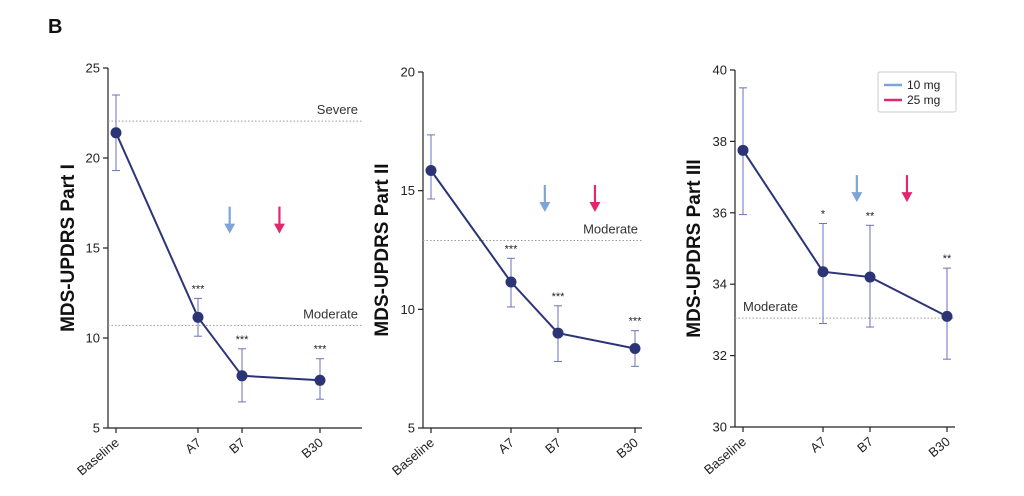  I want to click on legend-label: 25 mg, so click(923, 100).